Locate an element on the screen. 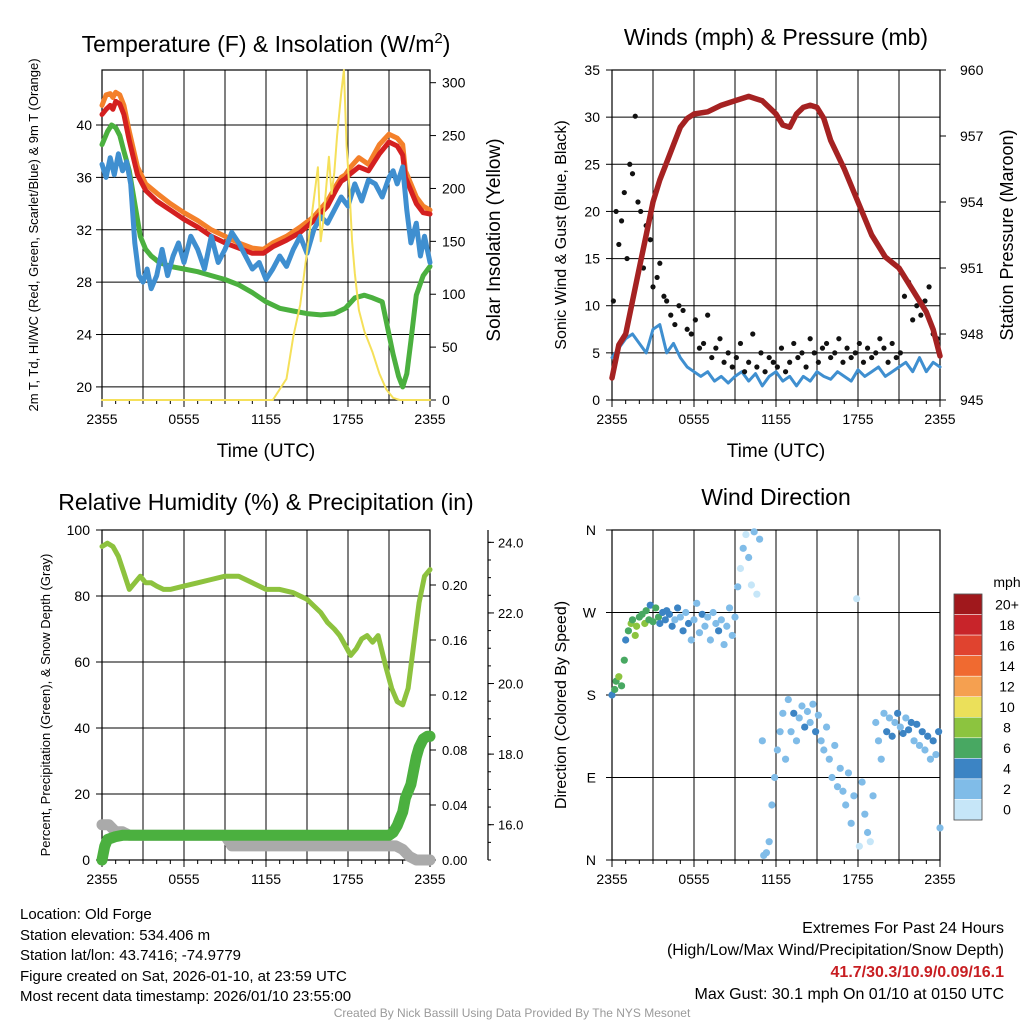  wind-direction-colorbar-label: 0 is located at coordinates (1007, 810).